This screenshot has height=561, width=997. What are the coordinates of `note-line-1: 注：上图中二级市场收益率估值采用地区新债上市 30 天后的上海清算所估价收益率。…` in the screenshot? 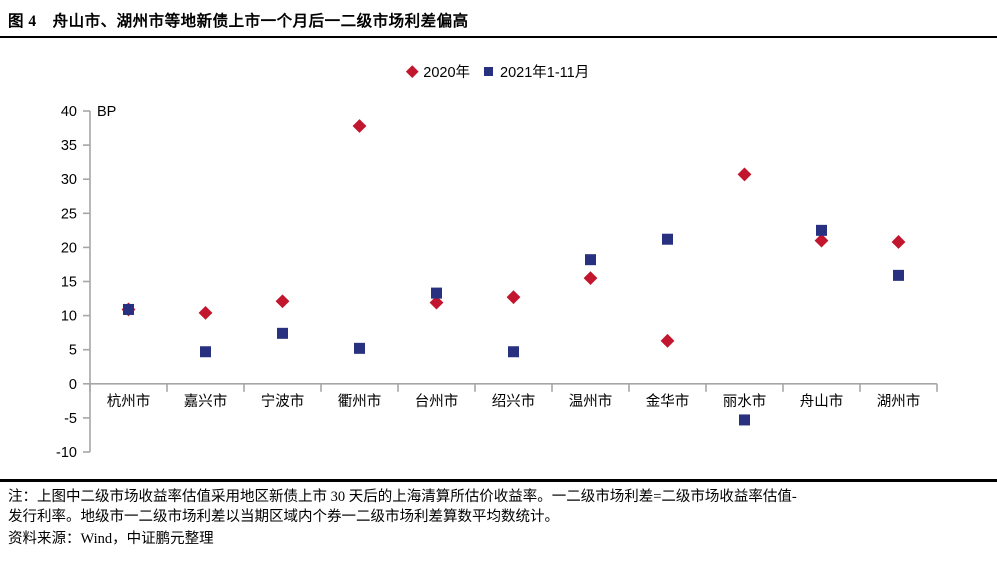 It's located at (402, 497).